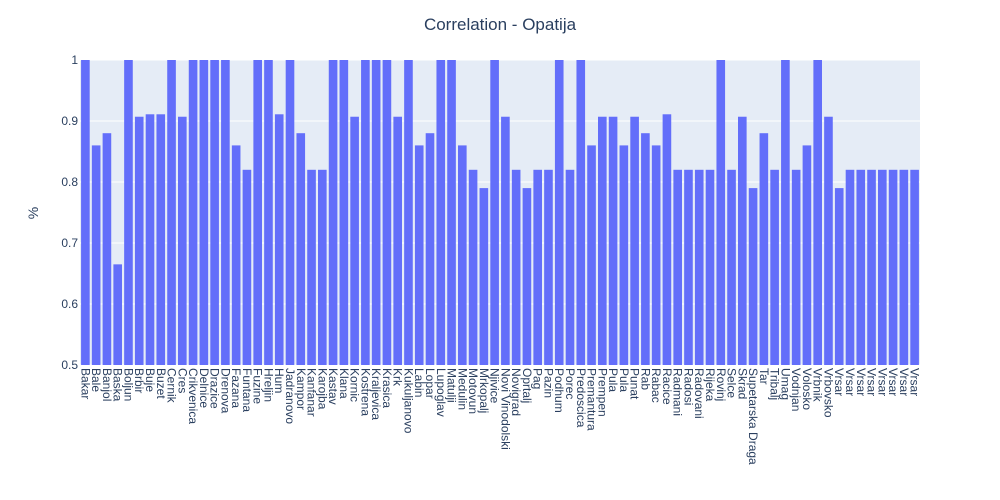  What do you see at coordinates (215, 388) in the screenshot?
I see `x-tick-label: Drazice` at bounding box center [215, 388].